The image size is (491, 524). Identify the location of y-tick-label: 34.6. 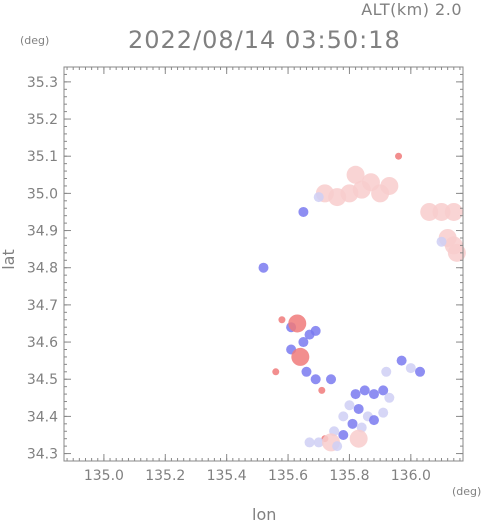
(42, 343).